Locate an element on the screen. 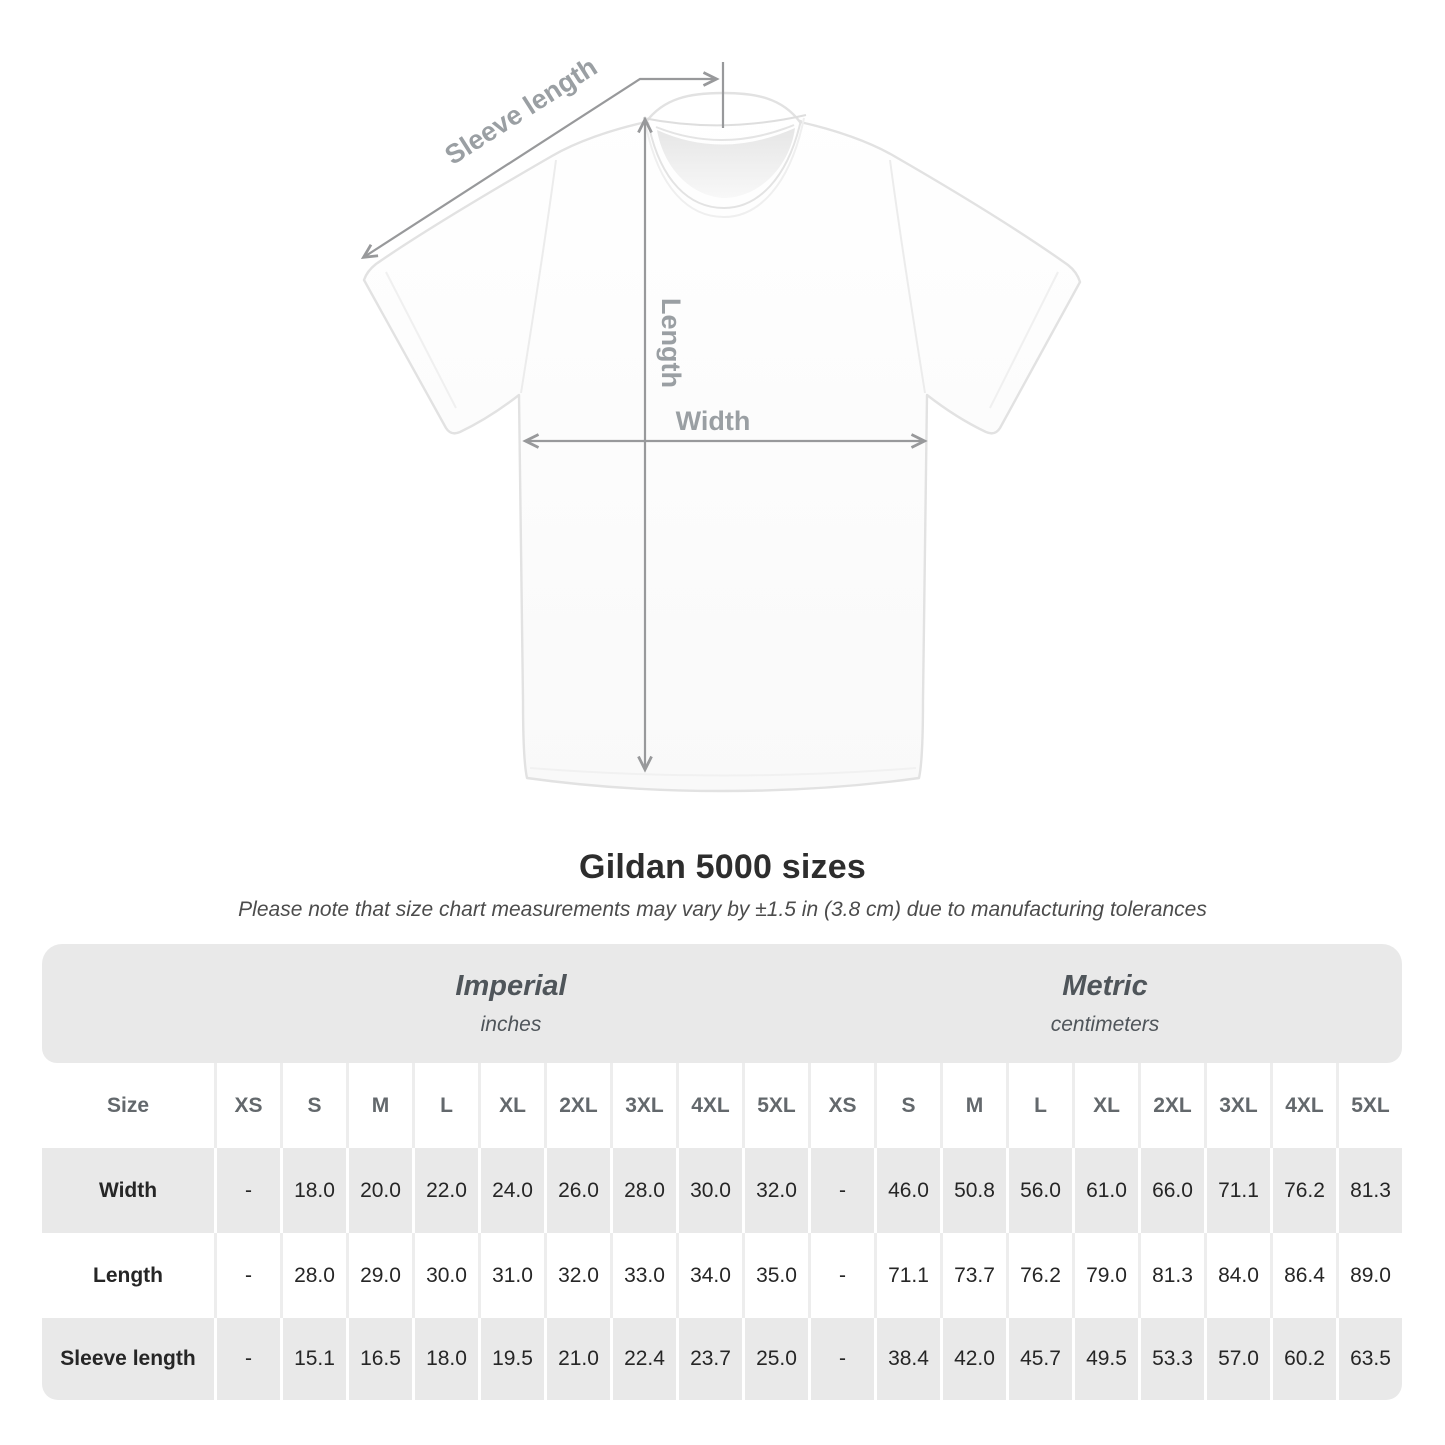 This screenshot has height=1445, width=1445. value-cell: 31.0 is located at coordinates (511, 1275).